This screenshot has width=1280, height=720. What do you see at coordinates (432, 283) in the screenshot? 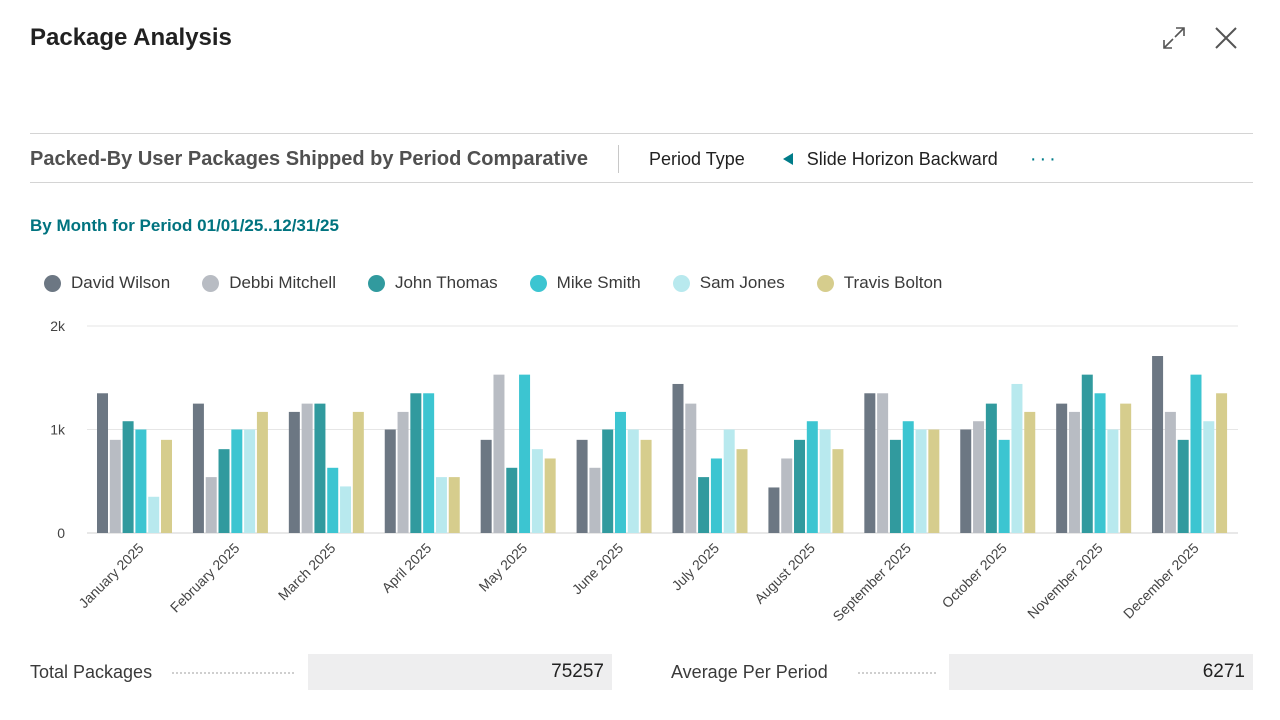
I see `legend-item-john-thomas: John Thomas` at bounding box center [432, 283].